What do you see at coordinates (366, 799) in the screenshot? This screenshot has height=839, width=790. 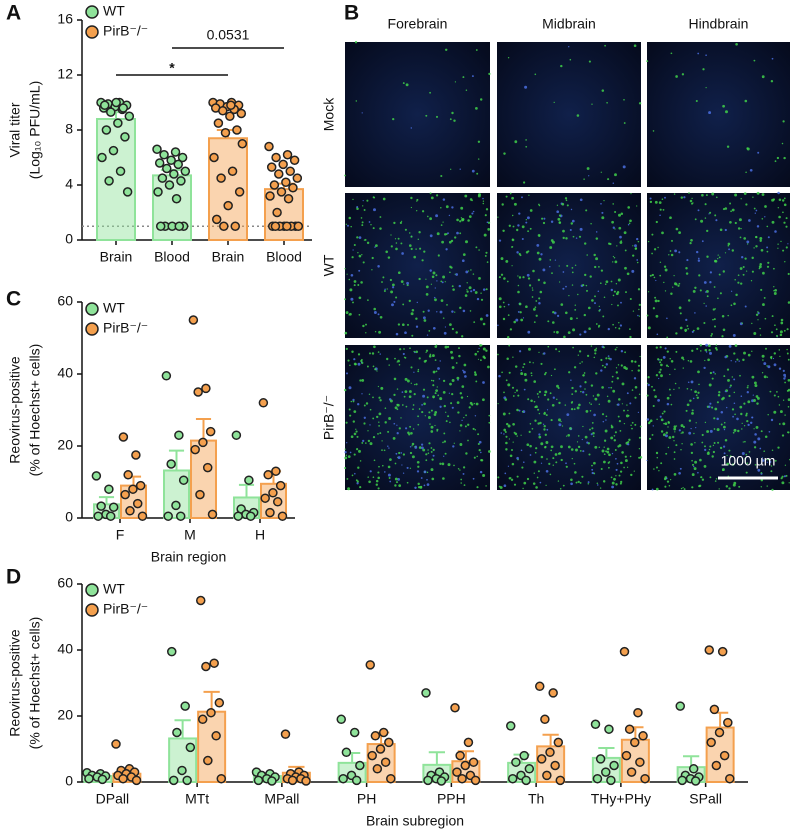 I see `x-tick-label: PH` at bounding box center [366, 799].